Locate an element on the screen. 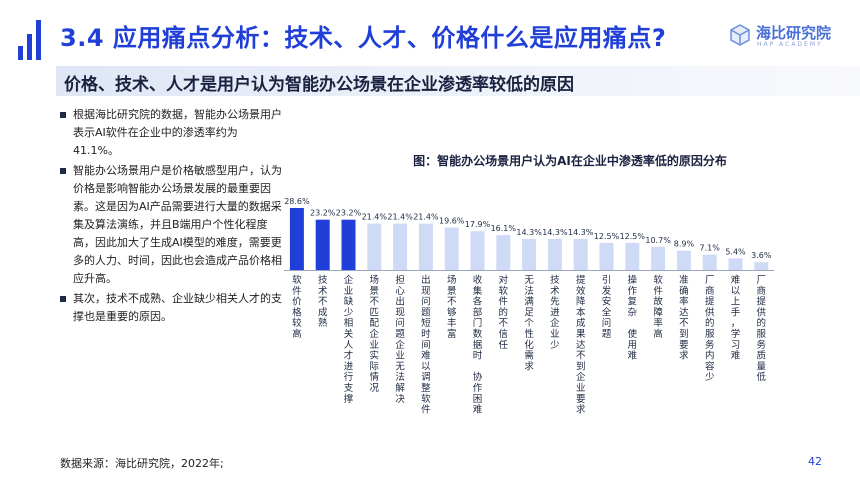  bar-value-label: 10.7% is located at coordinates (658, 240).